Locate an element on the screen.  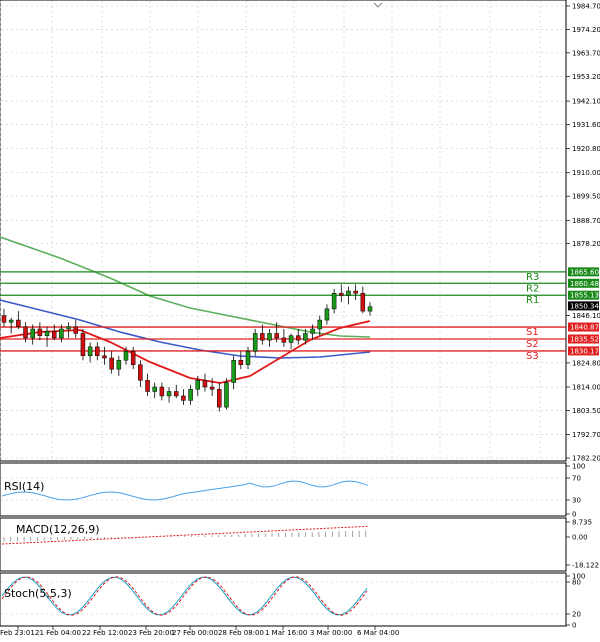
macd-panel is located at coordinates (283, 544).